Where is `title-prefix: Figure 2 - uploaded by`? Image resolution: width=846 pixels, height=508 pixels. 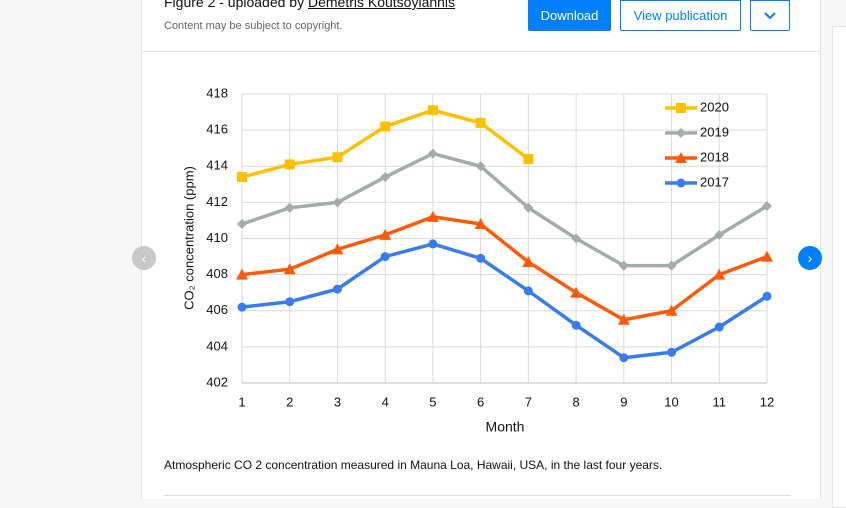
title-prefix: Figure 2 - uploaded by is located at coordinates (234, 5).